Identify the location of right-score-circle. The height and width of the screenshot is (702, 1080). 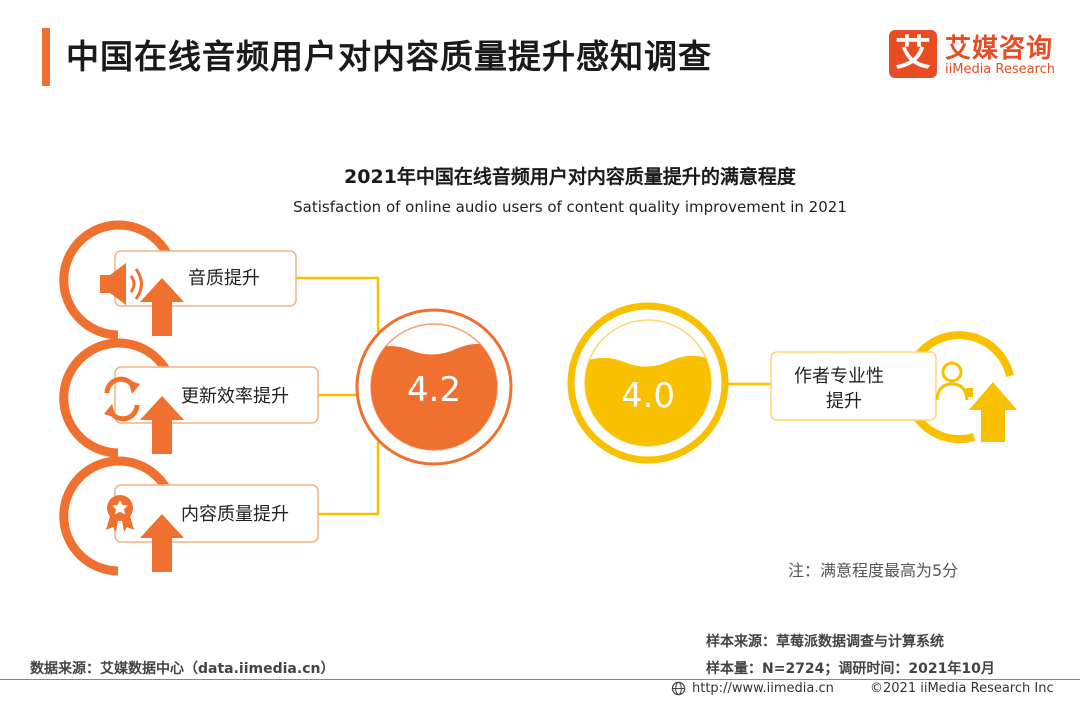
(648, 383).